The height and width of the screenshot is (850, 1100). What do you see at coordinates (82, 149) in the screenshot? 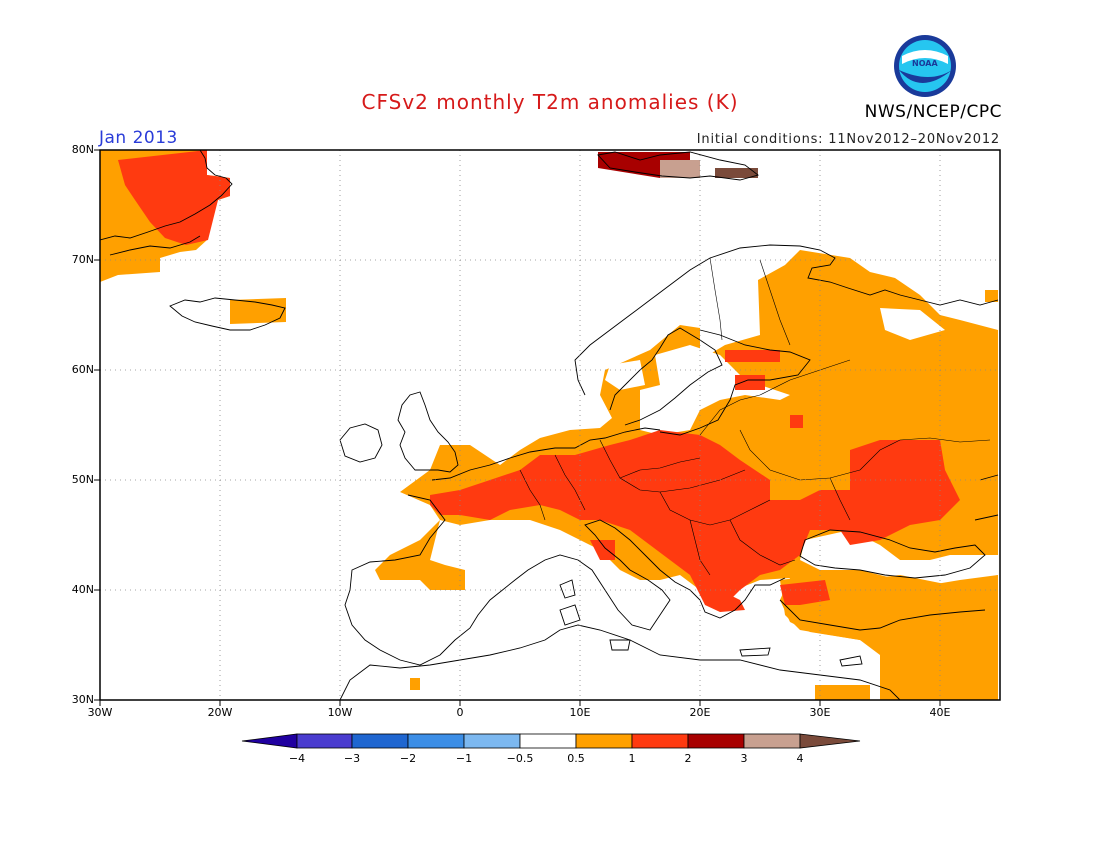
I see `lat-label-80n: 80N` at bounding box center [82, 149].